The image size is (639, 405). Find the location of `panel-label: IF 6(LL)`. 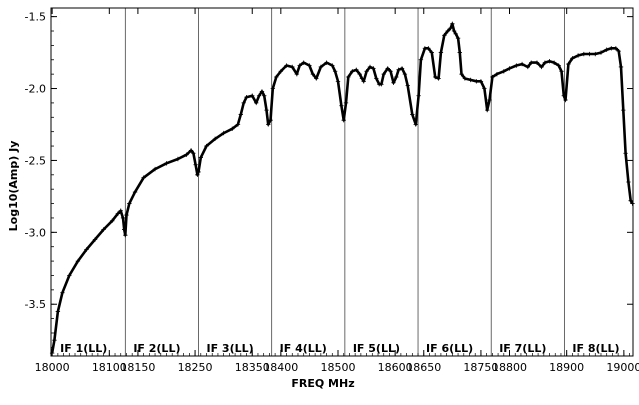

panel-label: IF 6(LL) is located at coordinates (449, 348).